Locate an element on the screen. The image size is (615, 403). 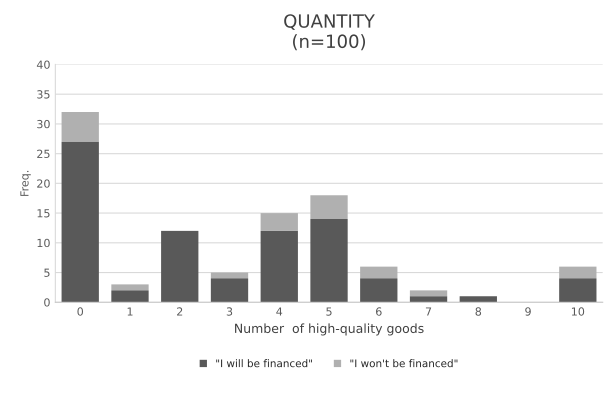
x-tick-label: 1 is located at coordinates (130, 311).